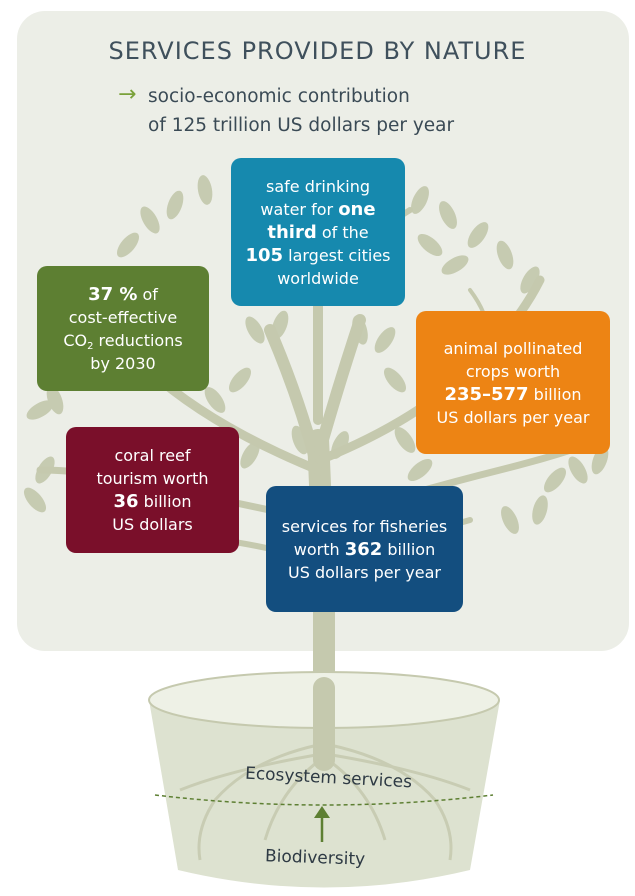  I want to click on pollinated-box-line: 235–577 billion, so click(513, 394).